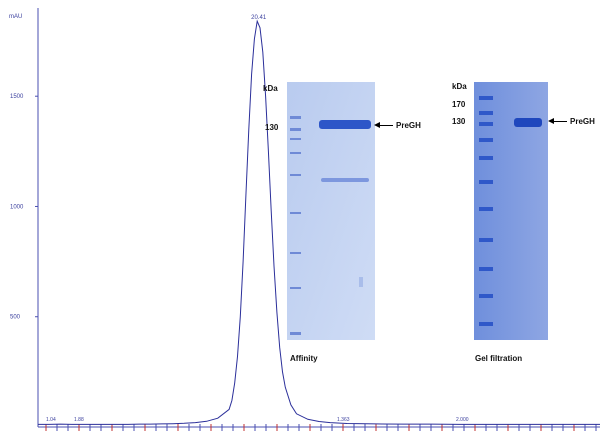  What do you see at coordinates (462, 420) in the screenshot?
I see `baseline-label: 2.000` at bounding box center [462, 420].